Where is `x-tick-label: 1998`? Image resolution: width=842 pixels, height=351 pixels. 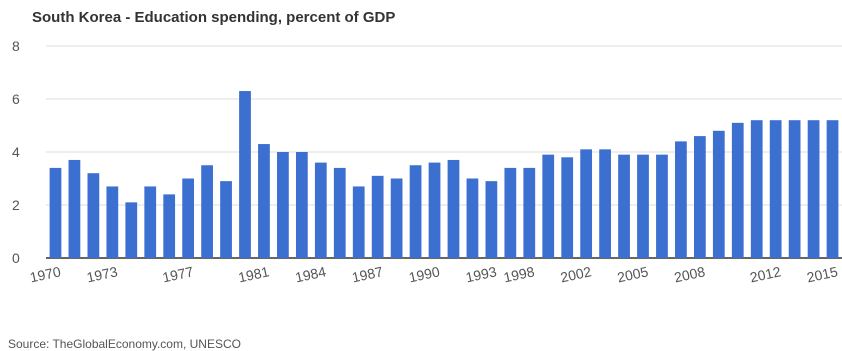
x-tick-label: 1998 is located at coordinates (519, 274).